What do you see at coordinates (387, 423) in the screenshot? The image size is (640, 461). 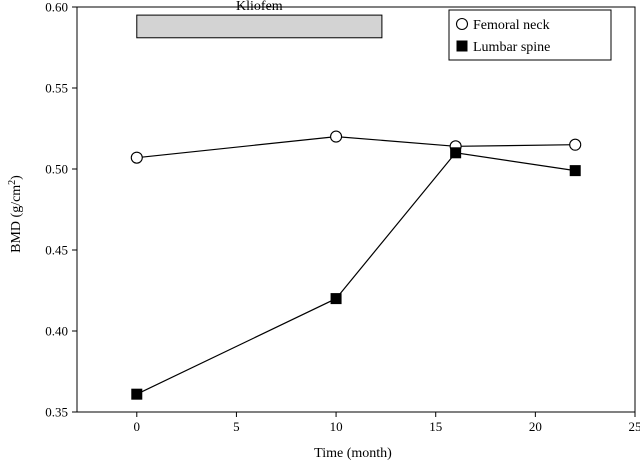 I see `x-ticks: 0 5 10 15 20 25` at bounding box center [387, 423].